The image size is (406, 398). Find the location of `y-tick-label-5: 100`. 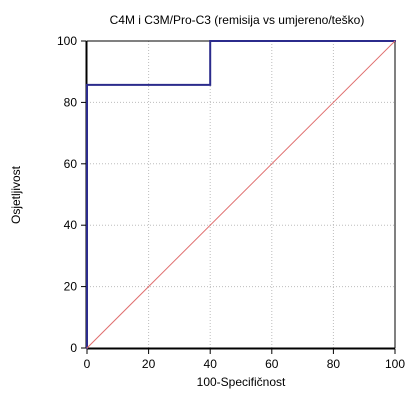

y-tick-label-5: 100 is located at coordinates (67, 41).